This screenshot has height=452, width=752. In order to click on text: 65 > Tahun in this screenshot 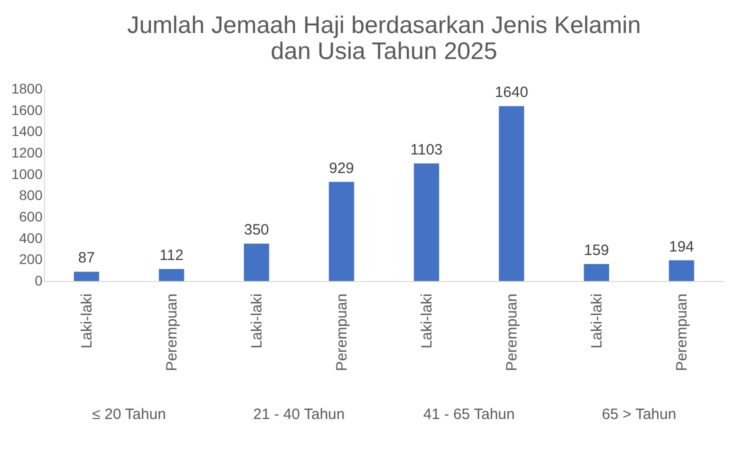, I will do `click(639, 414)`.